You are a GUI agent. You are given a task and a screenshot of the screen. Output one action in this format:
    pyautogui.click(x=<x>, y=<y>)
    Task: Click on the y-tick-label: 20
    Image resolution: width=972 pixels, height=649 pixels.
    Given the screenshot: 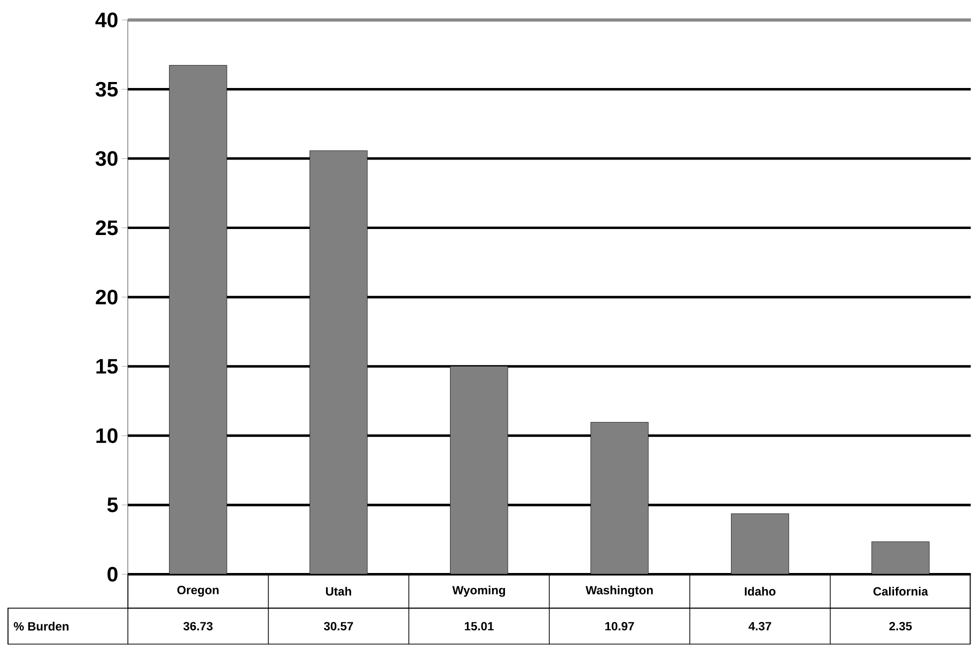 What is the action you would take?
    pyautogui.click(x=107, y=297)
    